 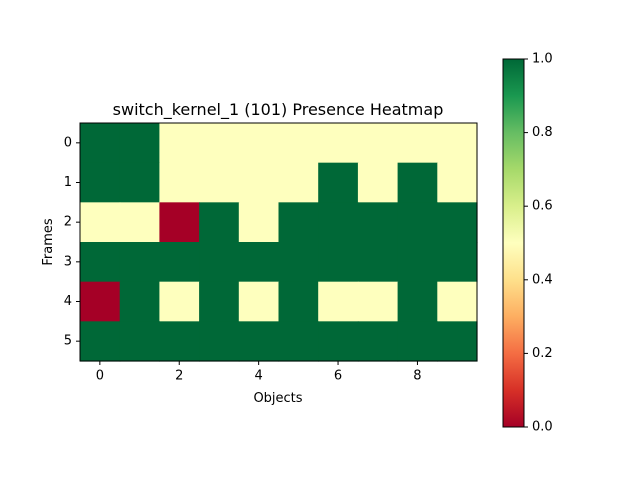 What do you see at coordinates (538, 243) in the screenshot?
I see `colorbar-ticks: 0.0 0.2 0.4 0.6 0.8 1.0` at bounding box center [538, 243].